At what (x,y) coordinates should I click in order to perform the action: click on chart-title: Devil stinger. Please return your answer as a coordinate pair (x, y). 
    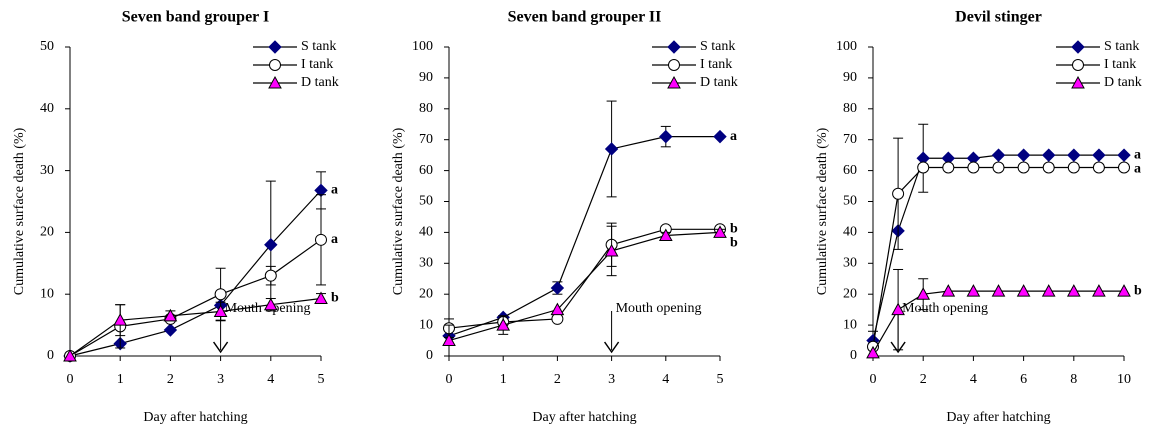
    Looking at the image, I should click on (998, 17).